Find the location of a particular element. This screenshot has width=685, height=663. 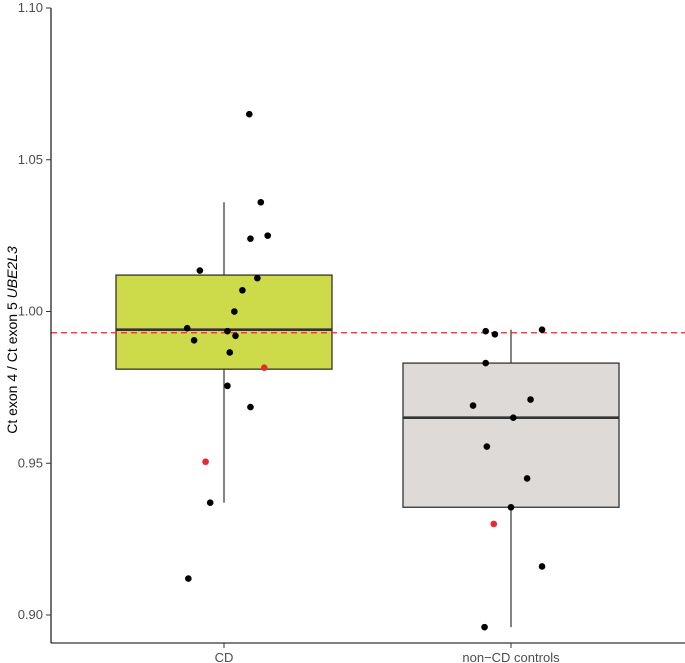

y-tick-label: 1.10 is located at coordinates (30, 7).